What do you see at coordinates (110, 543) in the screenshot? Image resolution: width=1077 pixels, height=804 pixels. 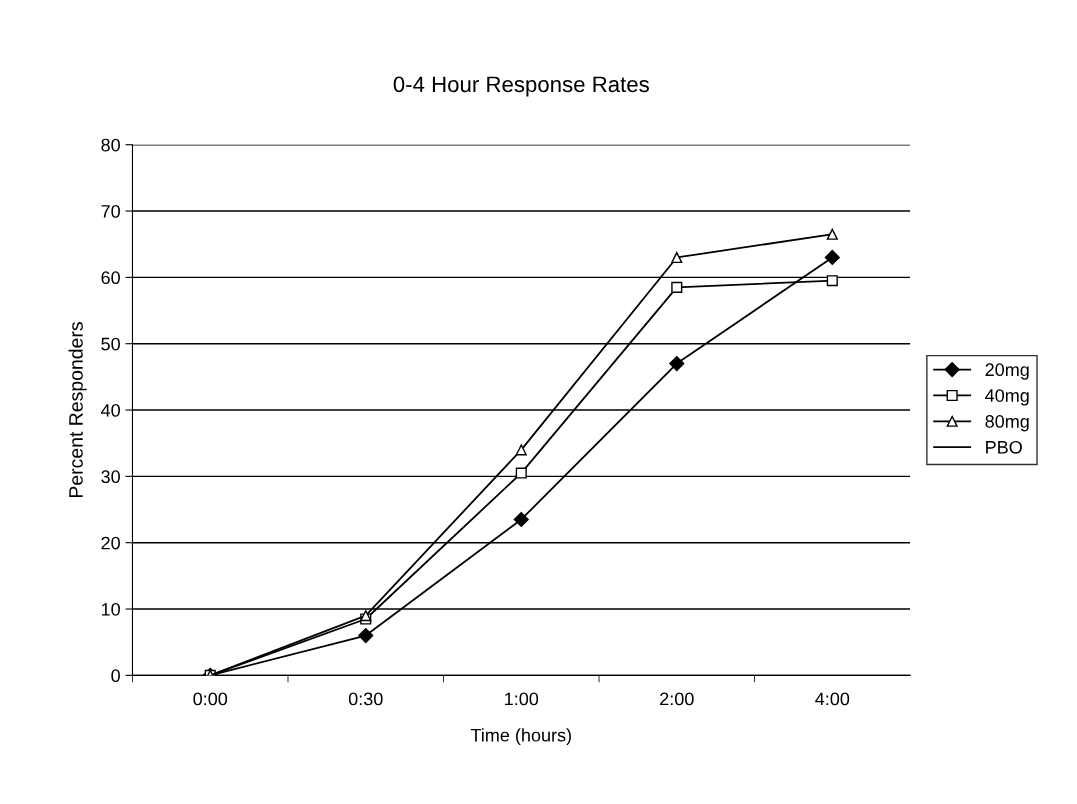 I see `y-tick-label: 20` at bounding box center [110, 543].